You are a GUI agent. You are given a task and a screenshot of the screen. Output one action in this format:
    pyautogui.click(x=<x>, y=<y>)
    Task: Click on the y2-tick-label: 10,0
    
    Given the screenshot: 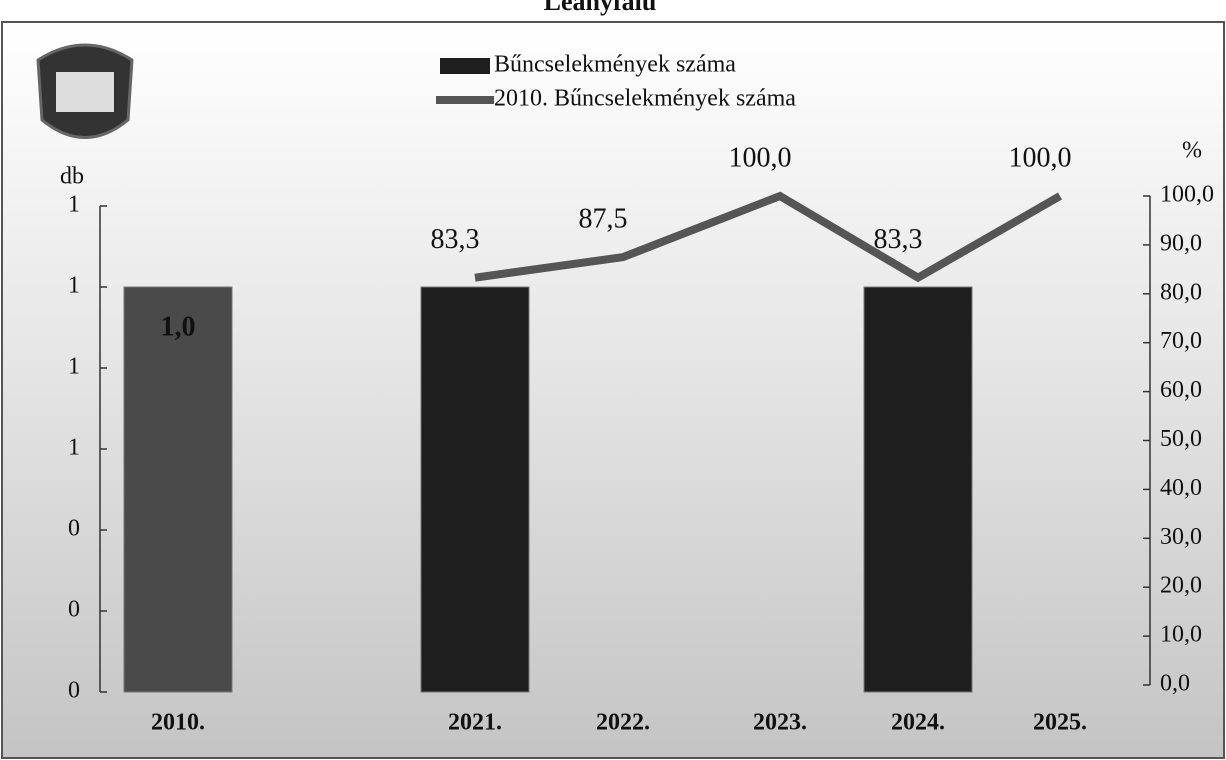 What is the action you would take?
    pyautogui.click(x=1181, y=635)
    